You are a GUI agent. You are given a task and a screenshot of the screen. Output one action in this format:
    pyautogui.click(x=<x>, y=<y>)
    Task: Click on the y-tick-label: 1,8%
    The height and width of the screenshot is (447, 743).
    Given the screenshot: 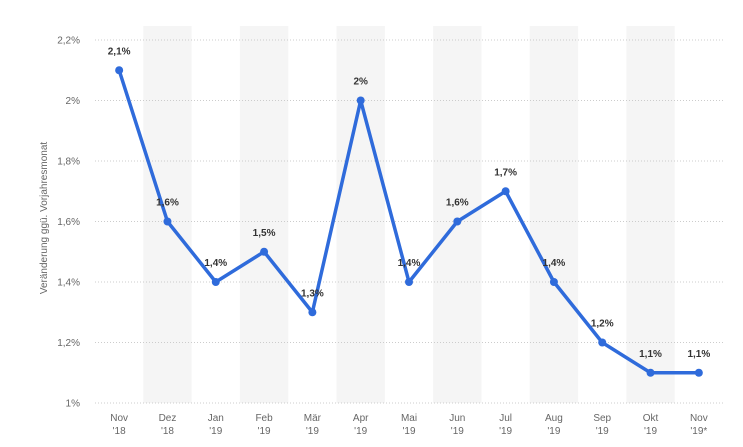 What is the action you would take?
    pyautogui.click(x=68, y=162)
    